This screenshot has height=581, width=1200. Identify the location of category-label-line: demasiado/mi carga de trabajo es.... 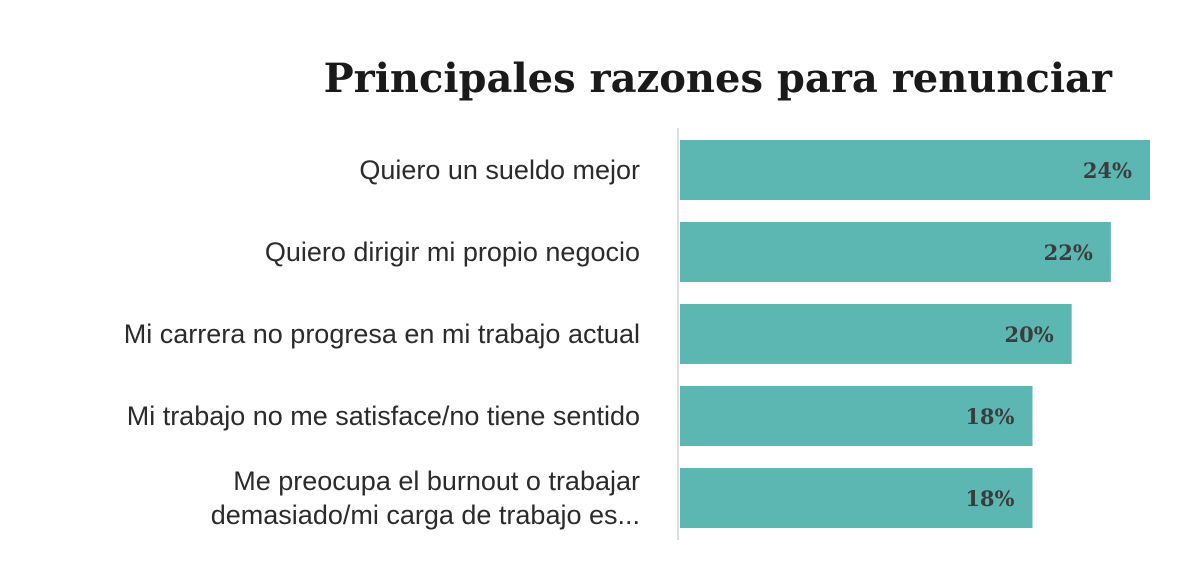
(425, 515).